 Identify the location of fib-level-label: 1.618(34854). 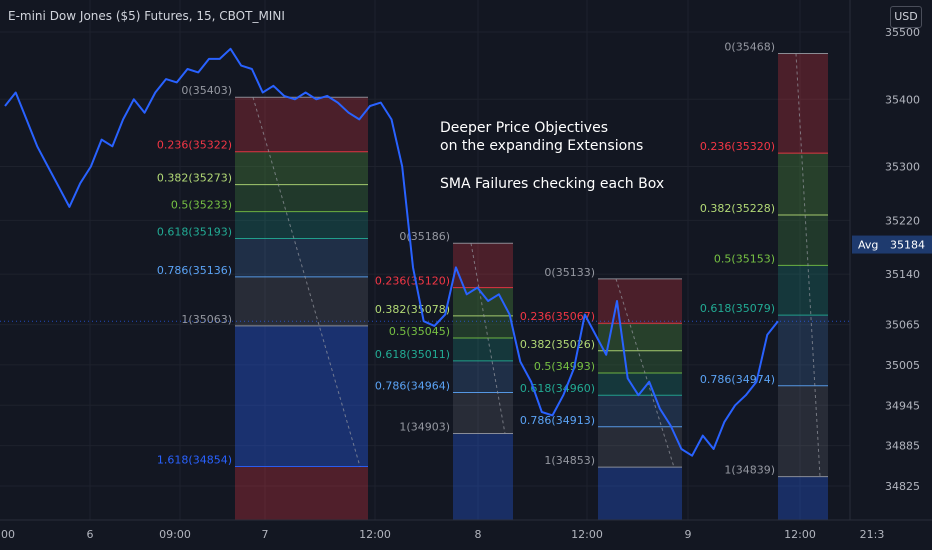
(194, 459).